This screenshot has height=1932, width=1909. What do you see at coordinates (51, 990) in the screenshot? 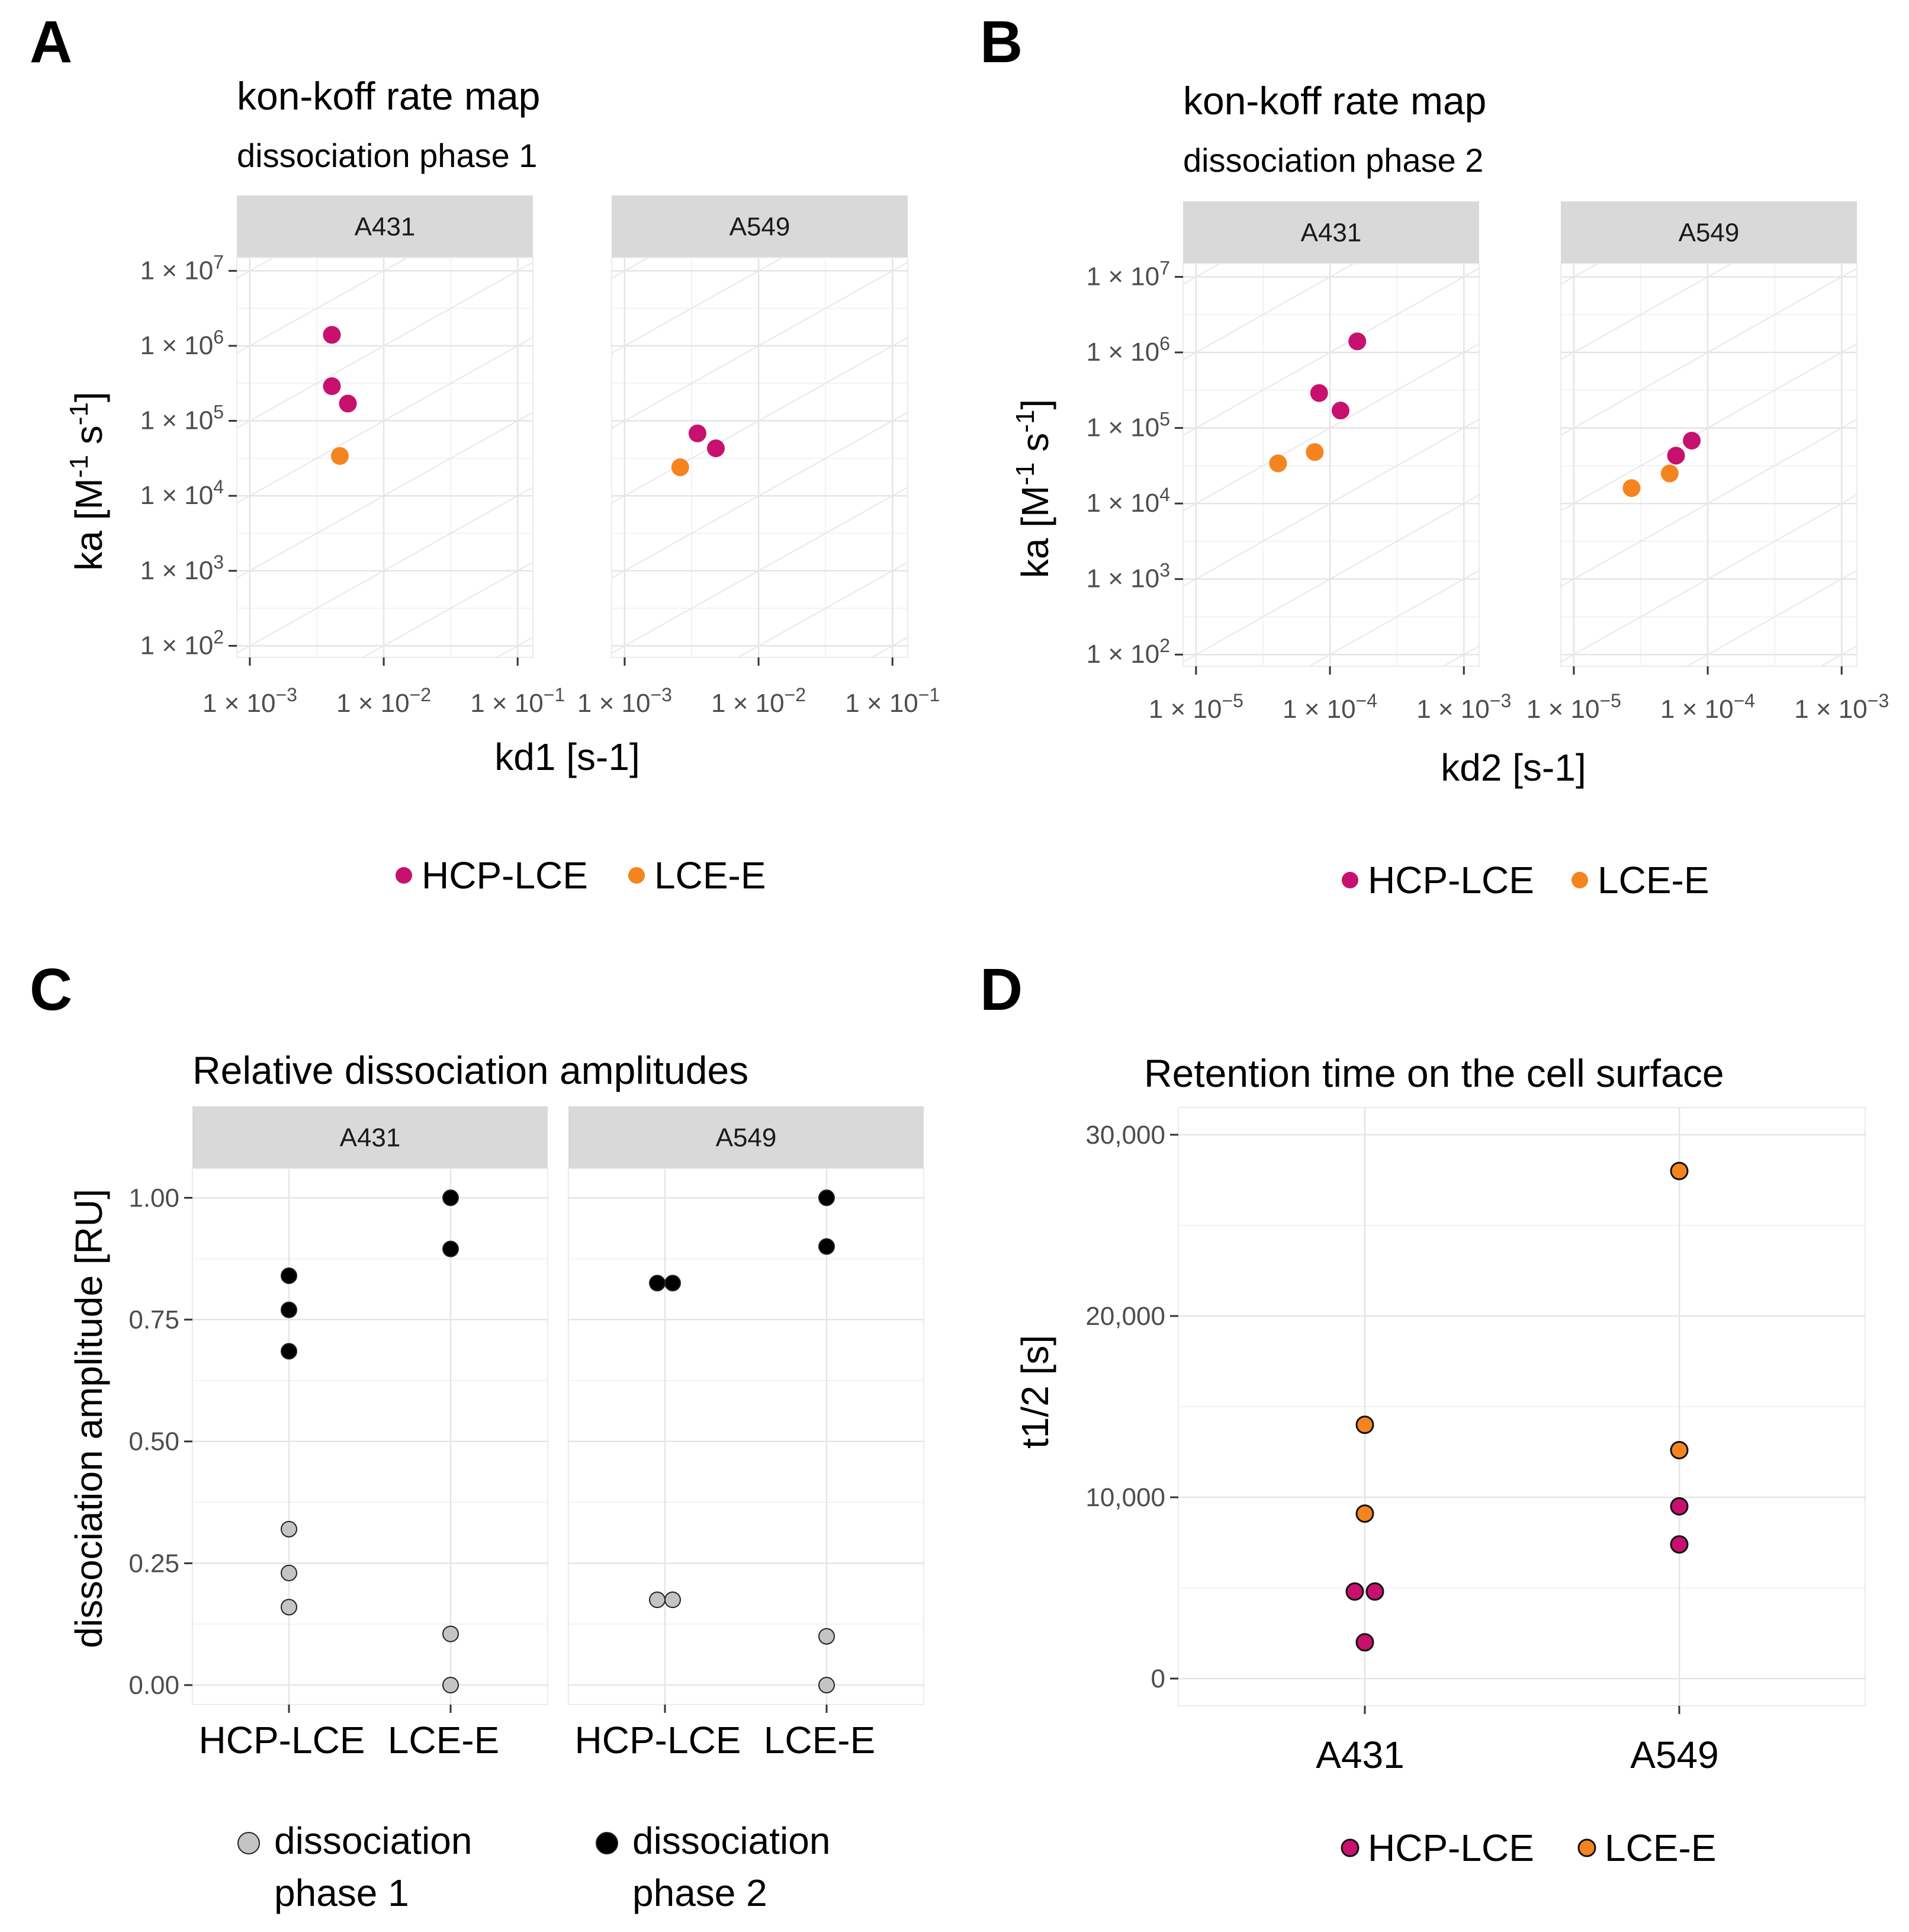
I see `panel-letter-c: C` at bounding box center [51, 990].